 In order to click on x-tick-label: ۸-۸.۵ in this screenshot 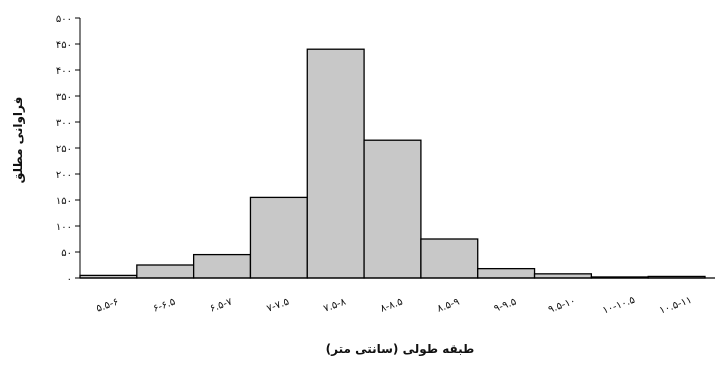, I will do `click(391, 306)`.